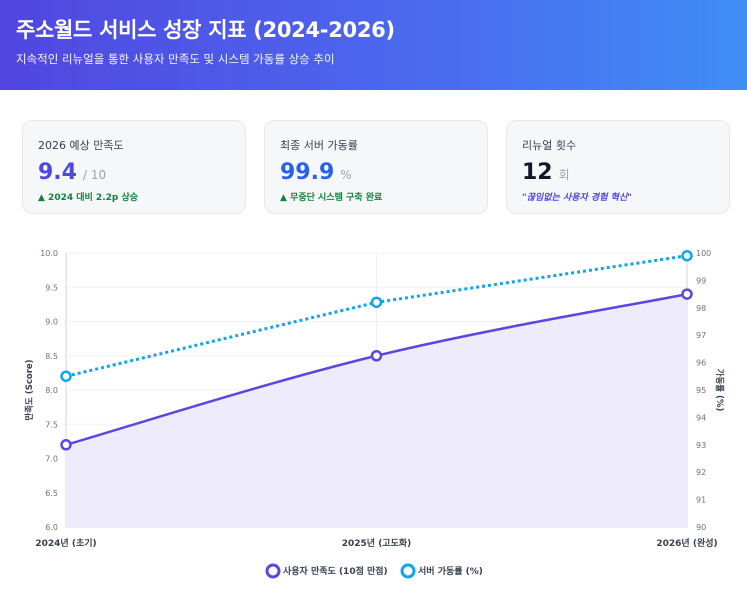 The image size is (747, 590). I want to click on y-tick-label: 9.5, so click(51, 287).